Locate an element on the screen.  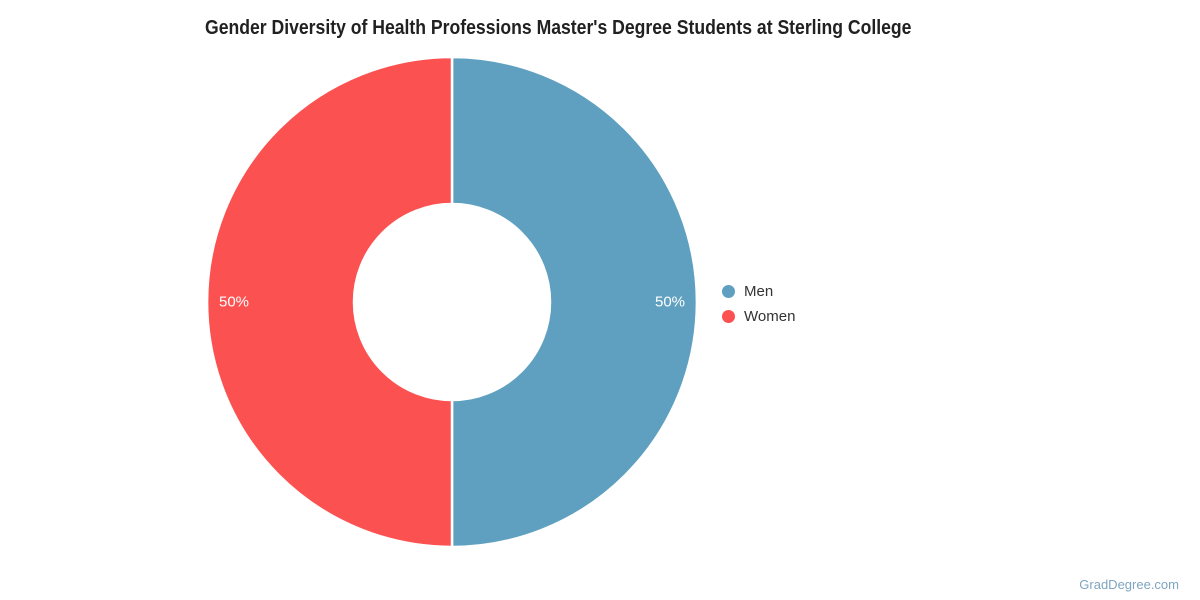
legend-label-women: Women is located at coordinates (770, 316).